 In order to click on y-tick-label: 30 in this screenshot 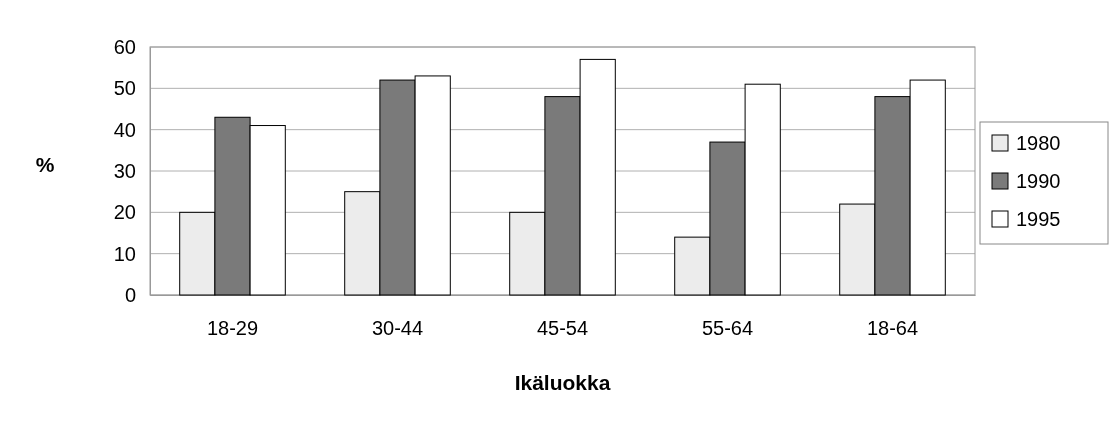, I will do `click(124, 170)`.